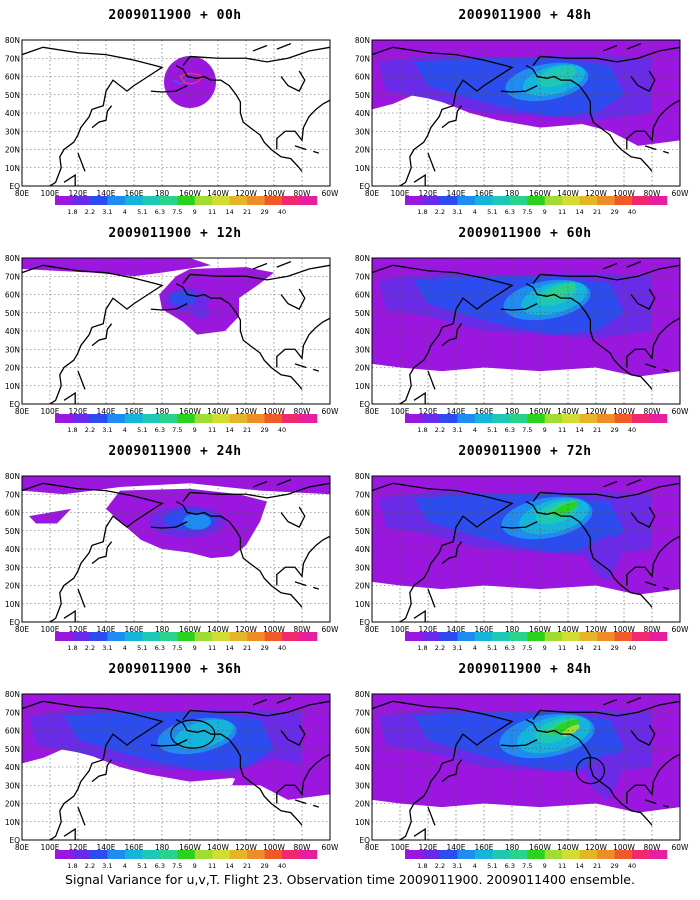  I want to click on colorbar-tick-label: 14, so click(230, 212).